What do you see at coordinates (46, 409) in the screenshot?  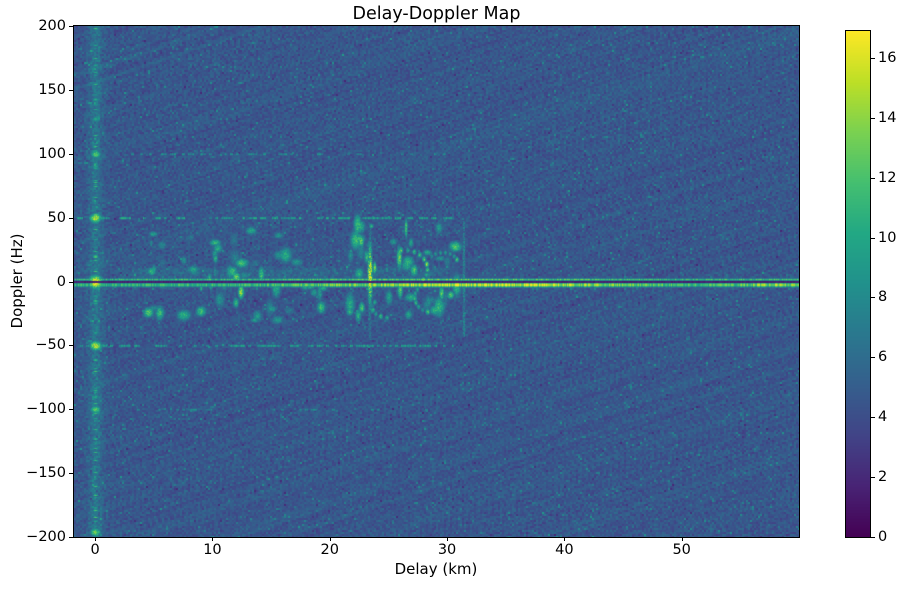 I see `y-tick-label: −100` at bounding box center [46, 409].